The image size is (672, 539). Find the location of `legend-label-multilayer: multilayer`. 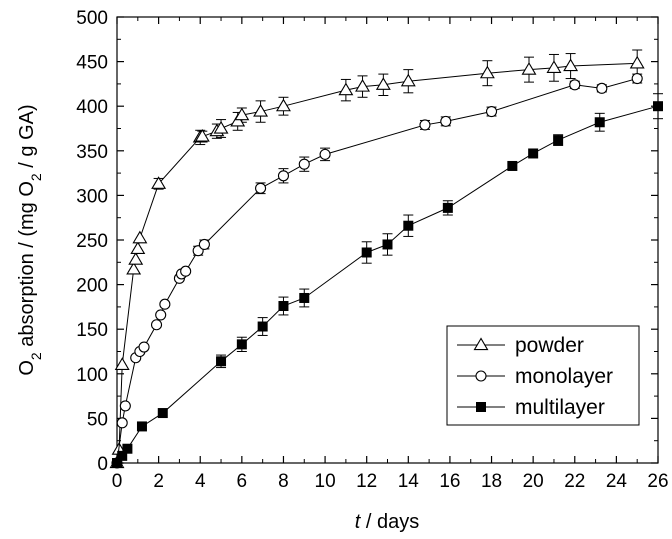

legend-label-multilayer: multilayer is located at coordinates (560, 407).